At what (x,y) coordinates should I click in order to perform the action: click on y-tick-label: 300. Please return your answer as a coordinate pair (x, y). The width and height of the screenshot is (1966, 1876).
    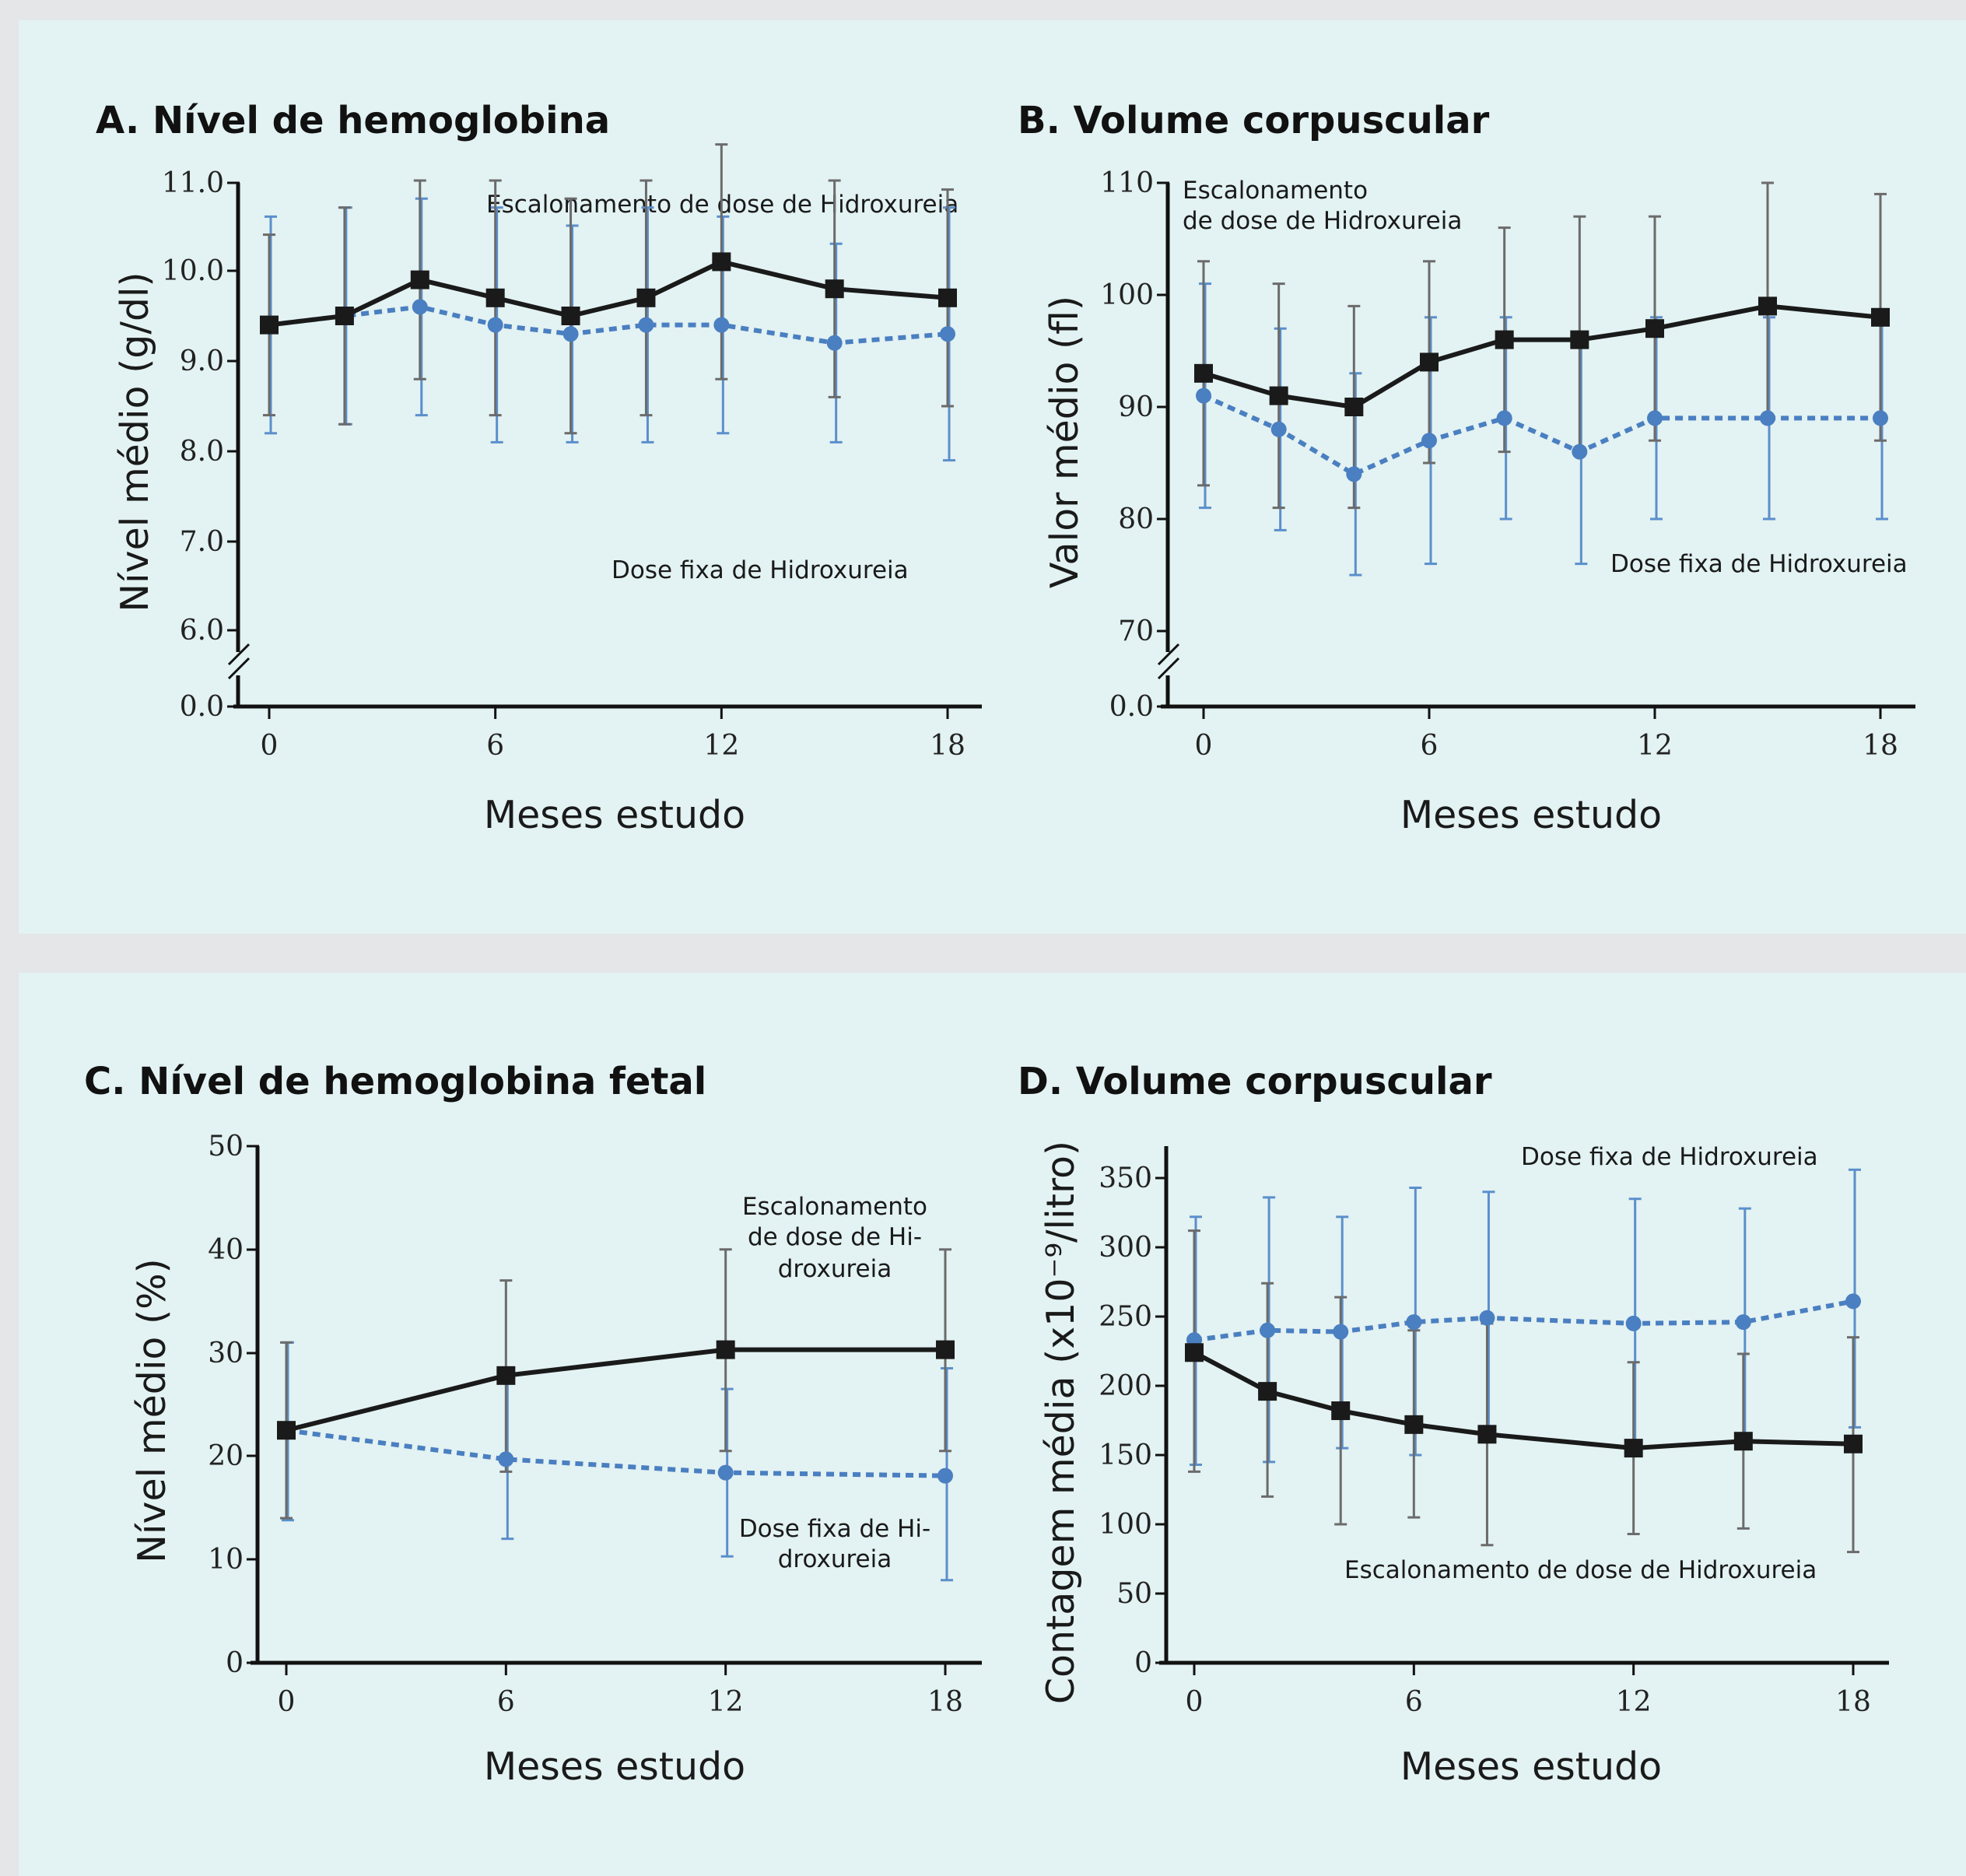
    Looking at the image, I should click on (1125, 1248).